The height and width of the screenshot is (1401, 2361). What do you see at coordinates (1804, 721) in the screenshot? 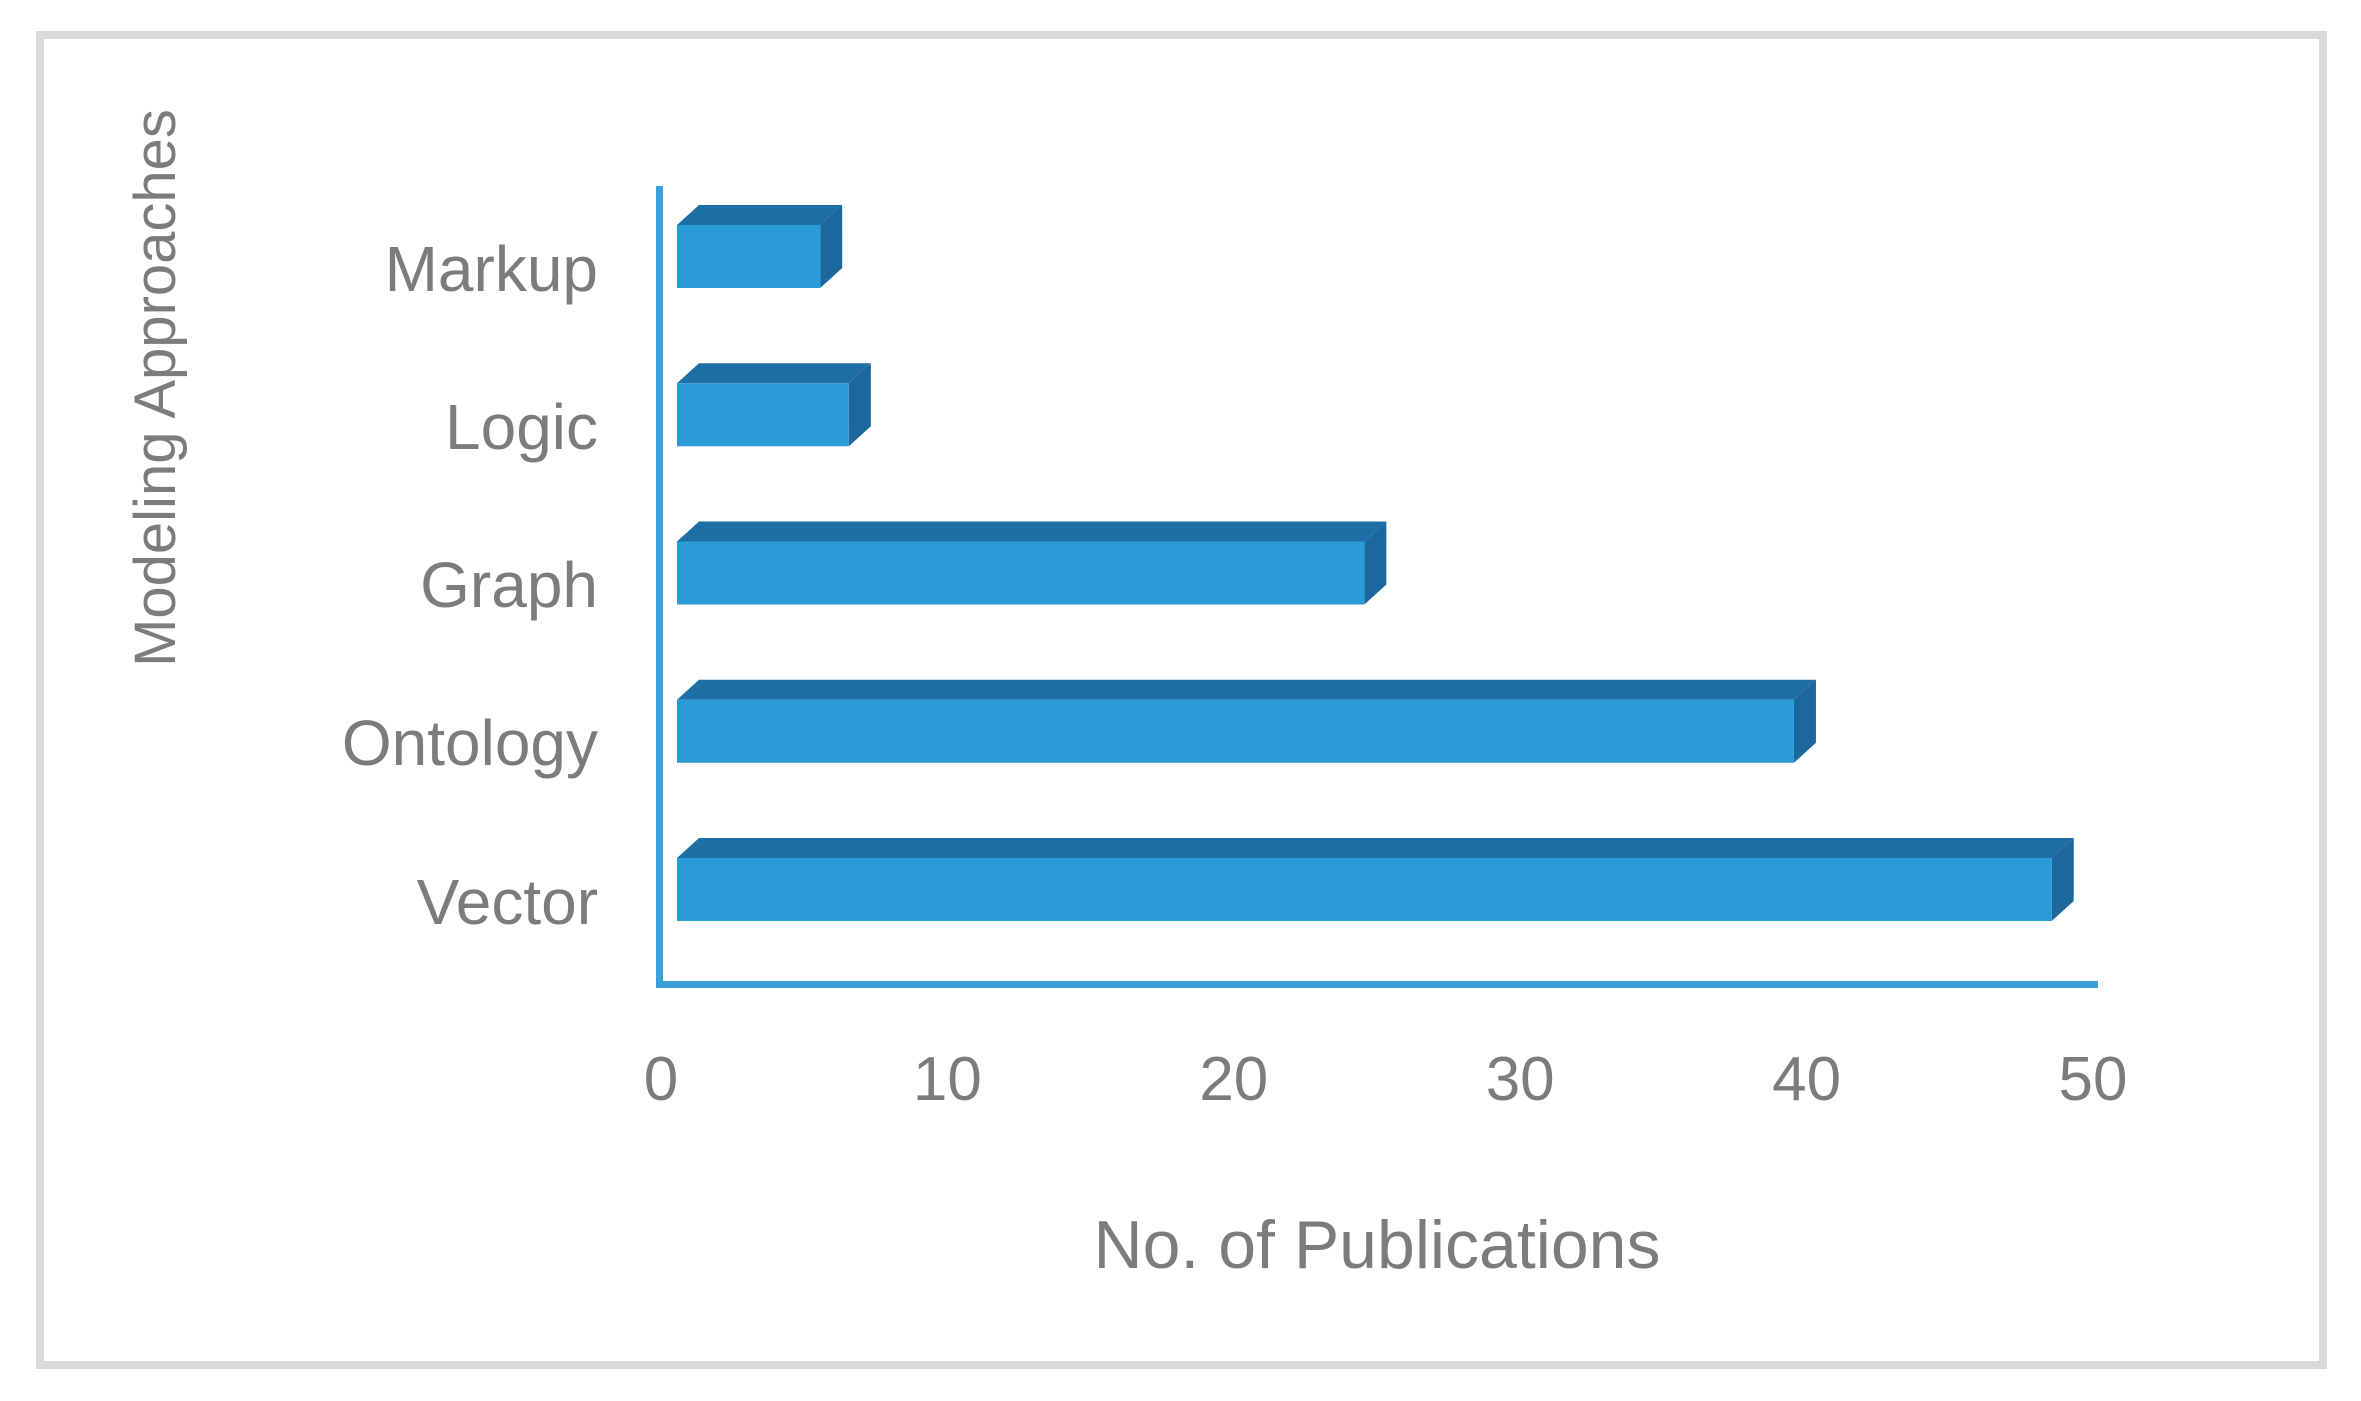
I see `bar-side-face-ontology` at bounding box center [1804, 721].